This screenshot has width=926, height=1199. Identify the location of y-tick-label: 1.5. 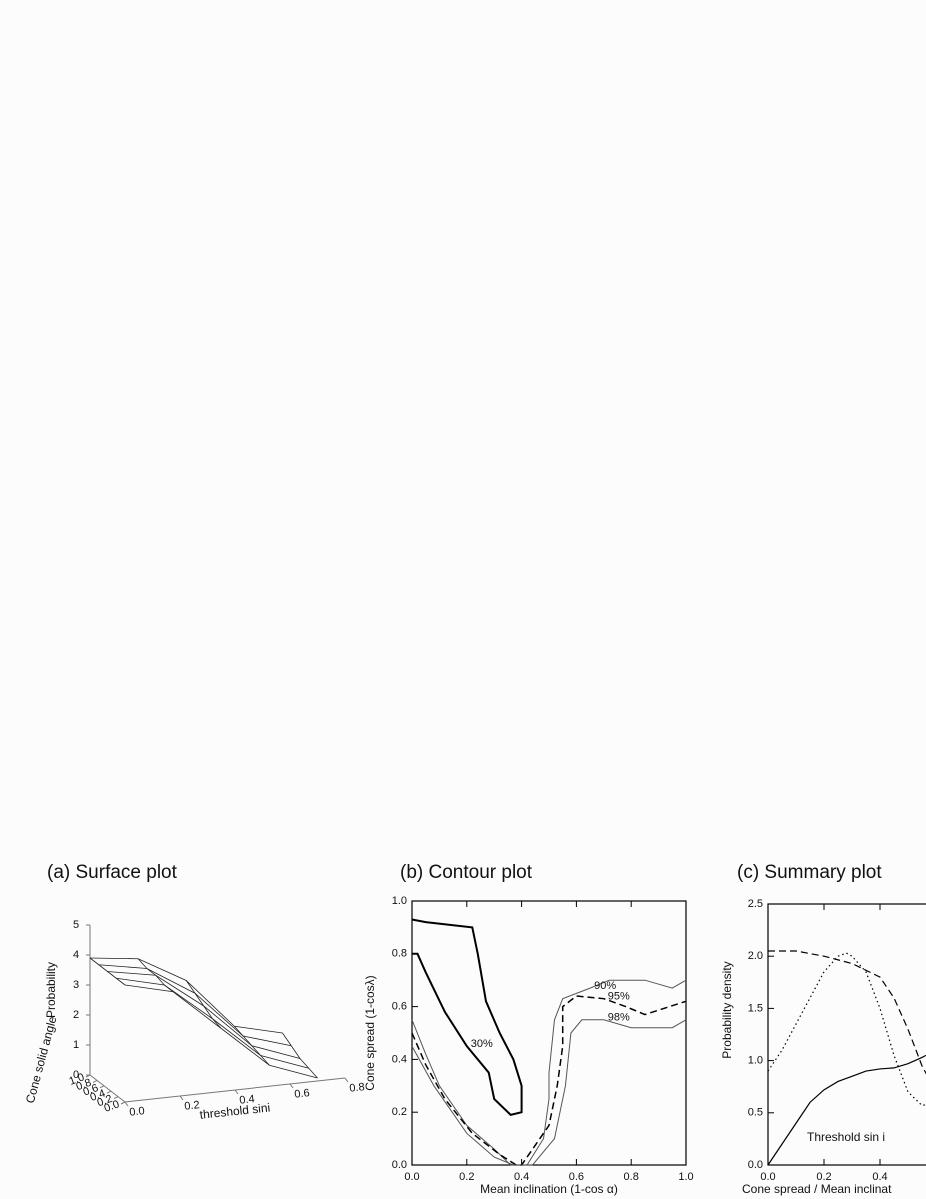
(755, 1008).